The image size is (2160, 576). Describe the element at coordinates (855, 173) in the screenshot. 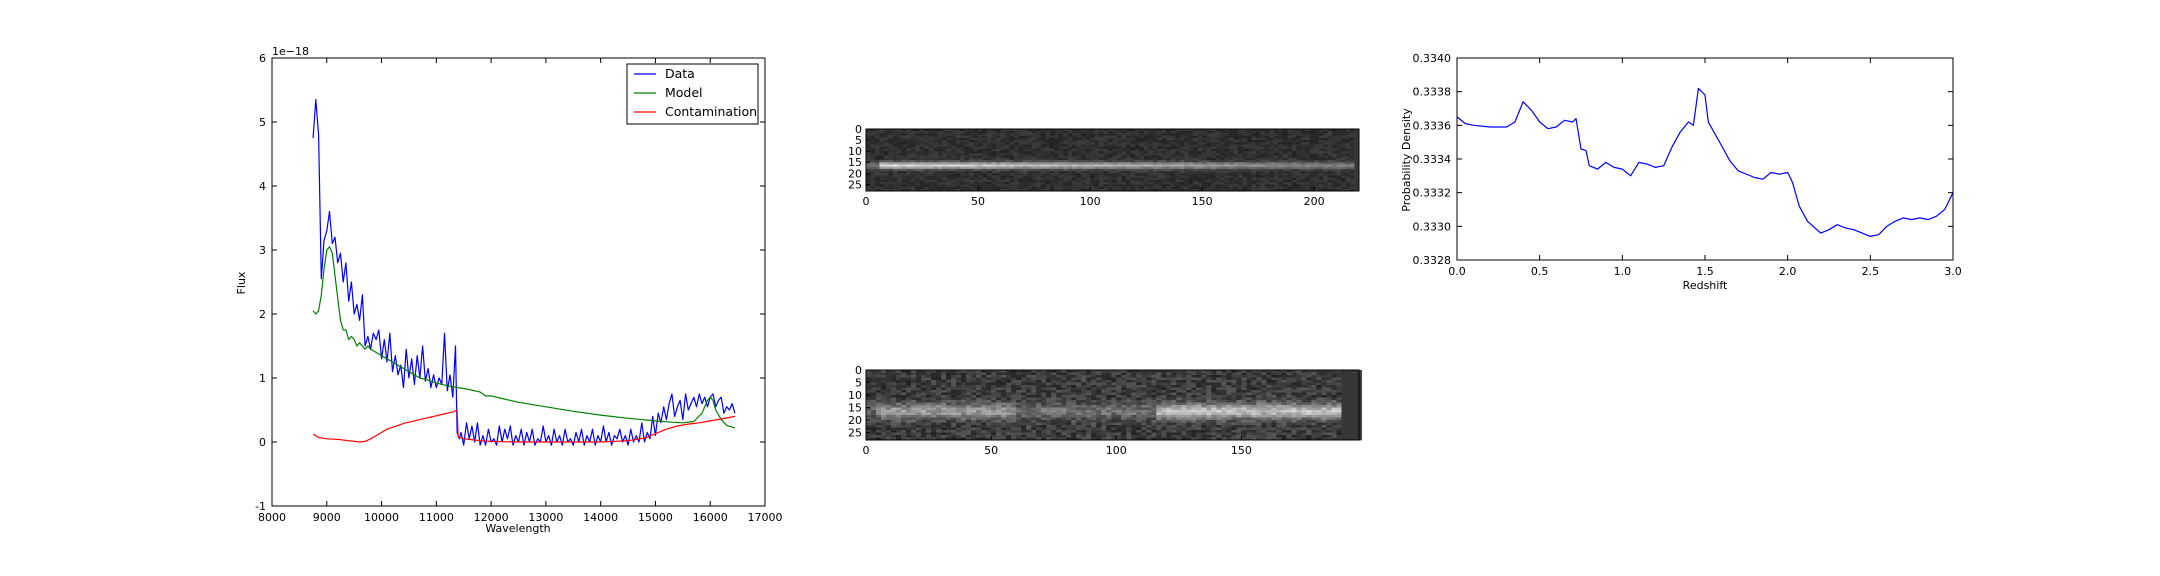

I see `image-top-ytick-label: 20` at that location.